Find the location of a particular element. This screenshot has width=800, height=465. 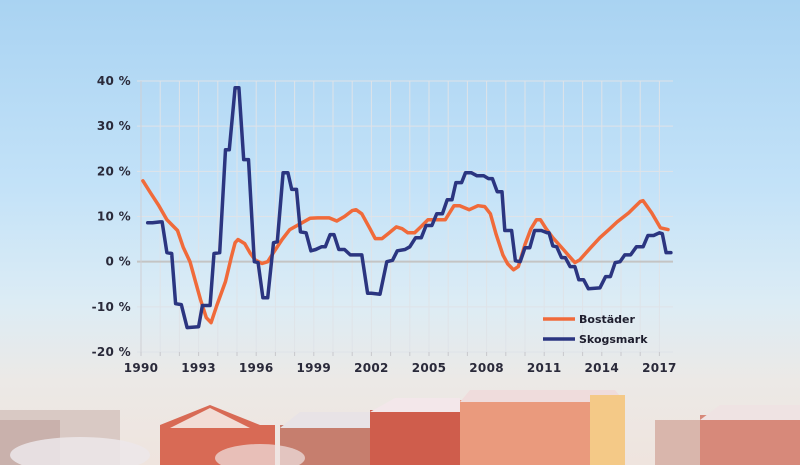

legend: Bostäder Skogsmark is located at coordinates (595, 329).